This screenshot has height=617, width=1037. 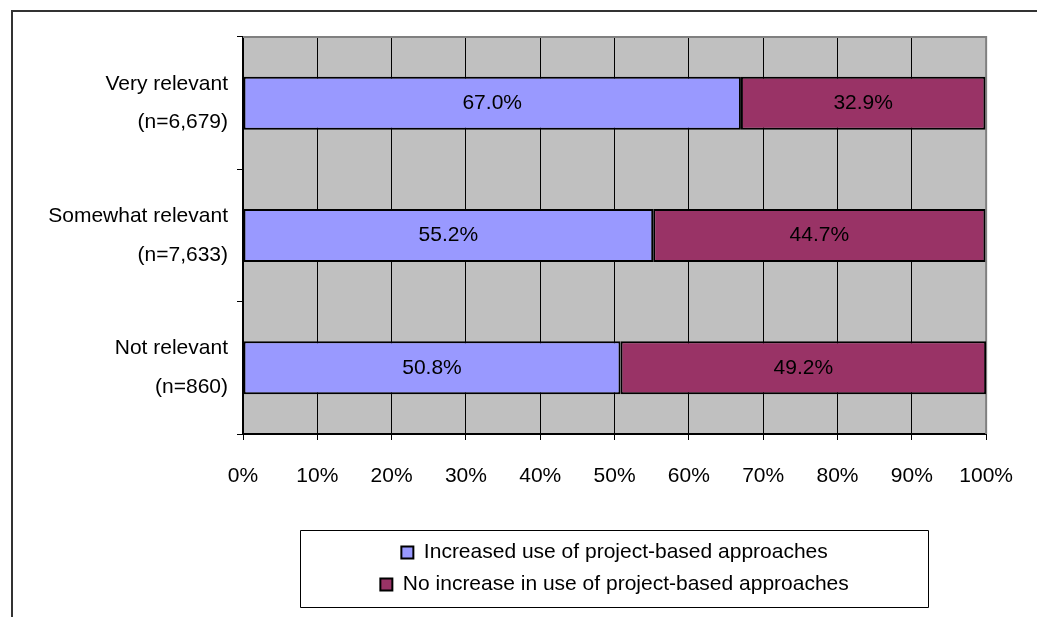 I want to click on data-label: 32.9%, so click(x=863, y=101).